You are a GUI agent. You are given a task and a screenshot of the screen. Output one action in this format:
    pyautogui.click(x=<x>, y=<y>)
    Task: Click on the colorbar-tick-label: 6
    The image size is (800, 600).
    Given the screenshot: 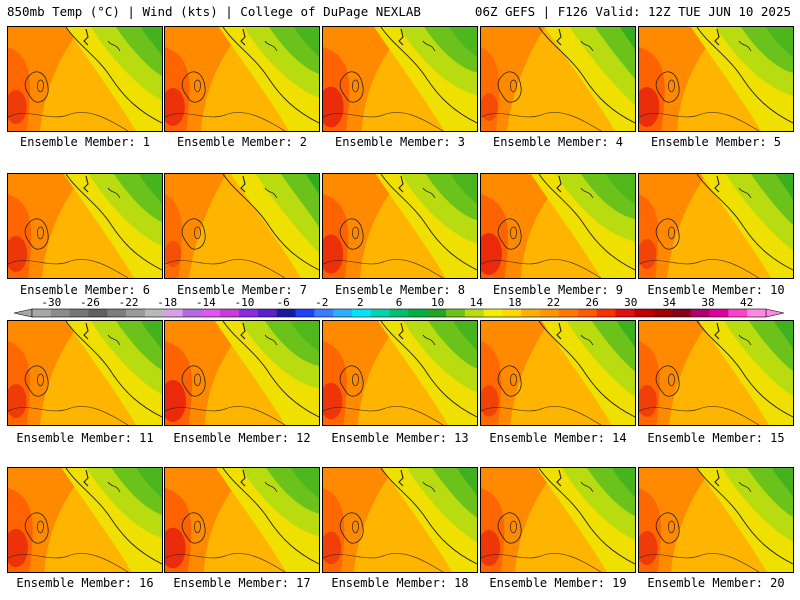 What is the action you would take?
    pyautogui.click(x=399, y=302)
    